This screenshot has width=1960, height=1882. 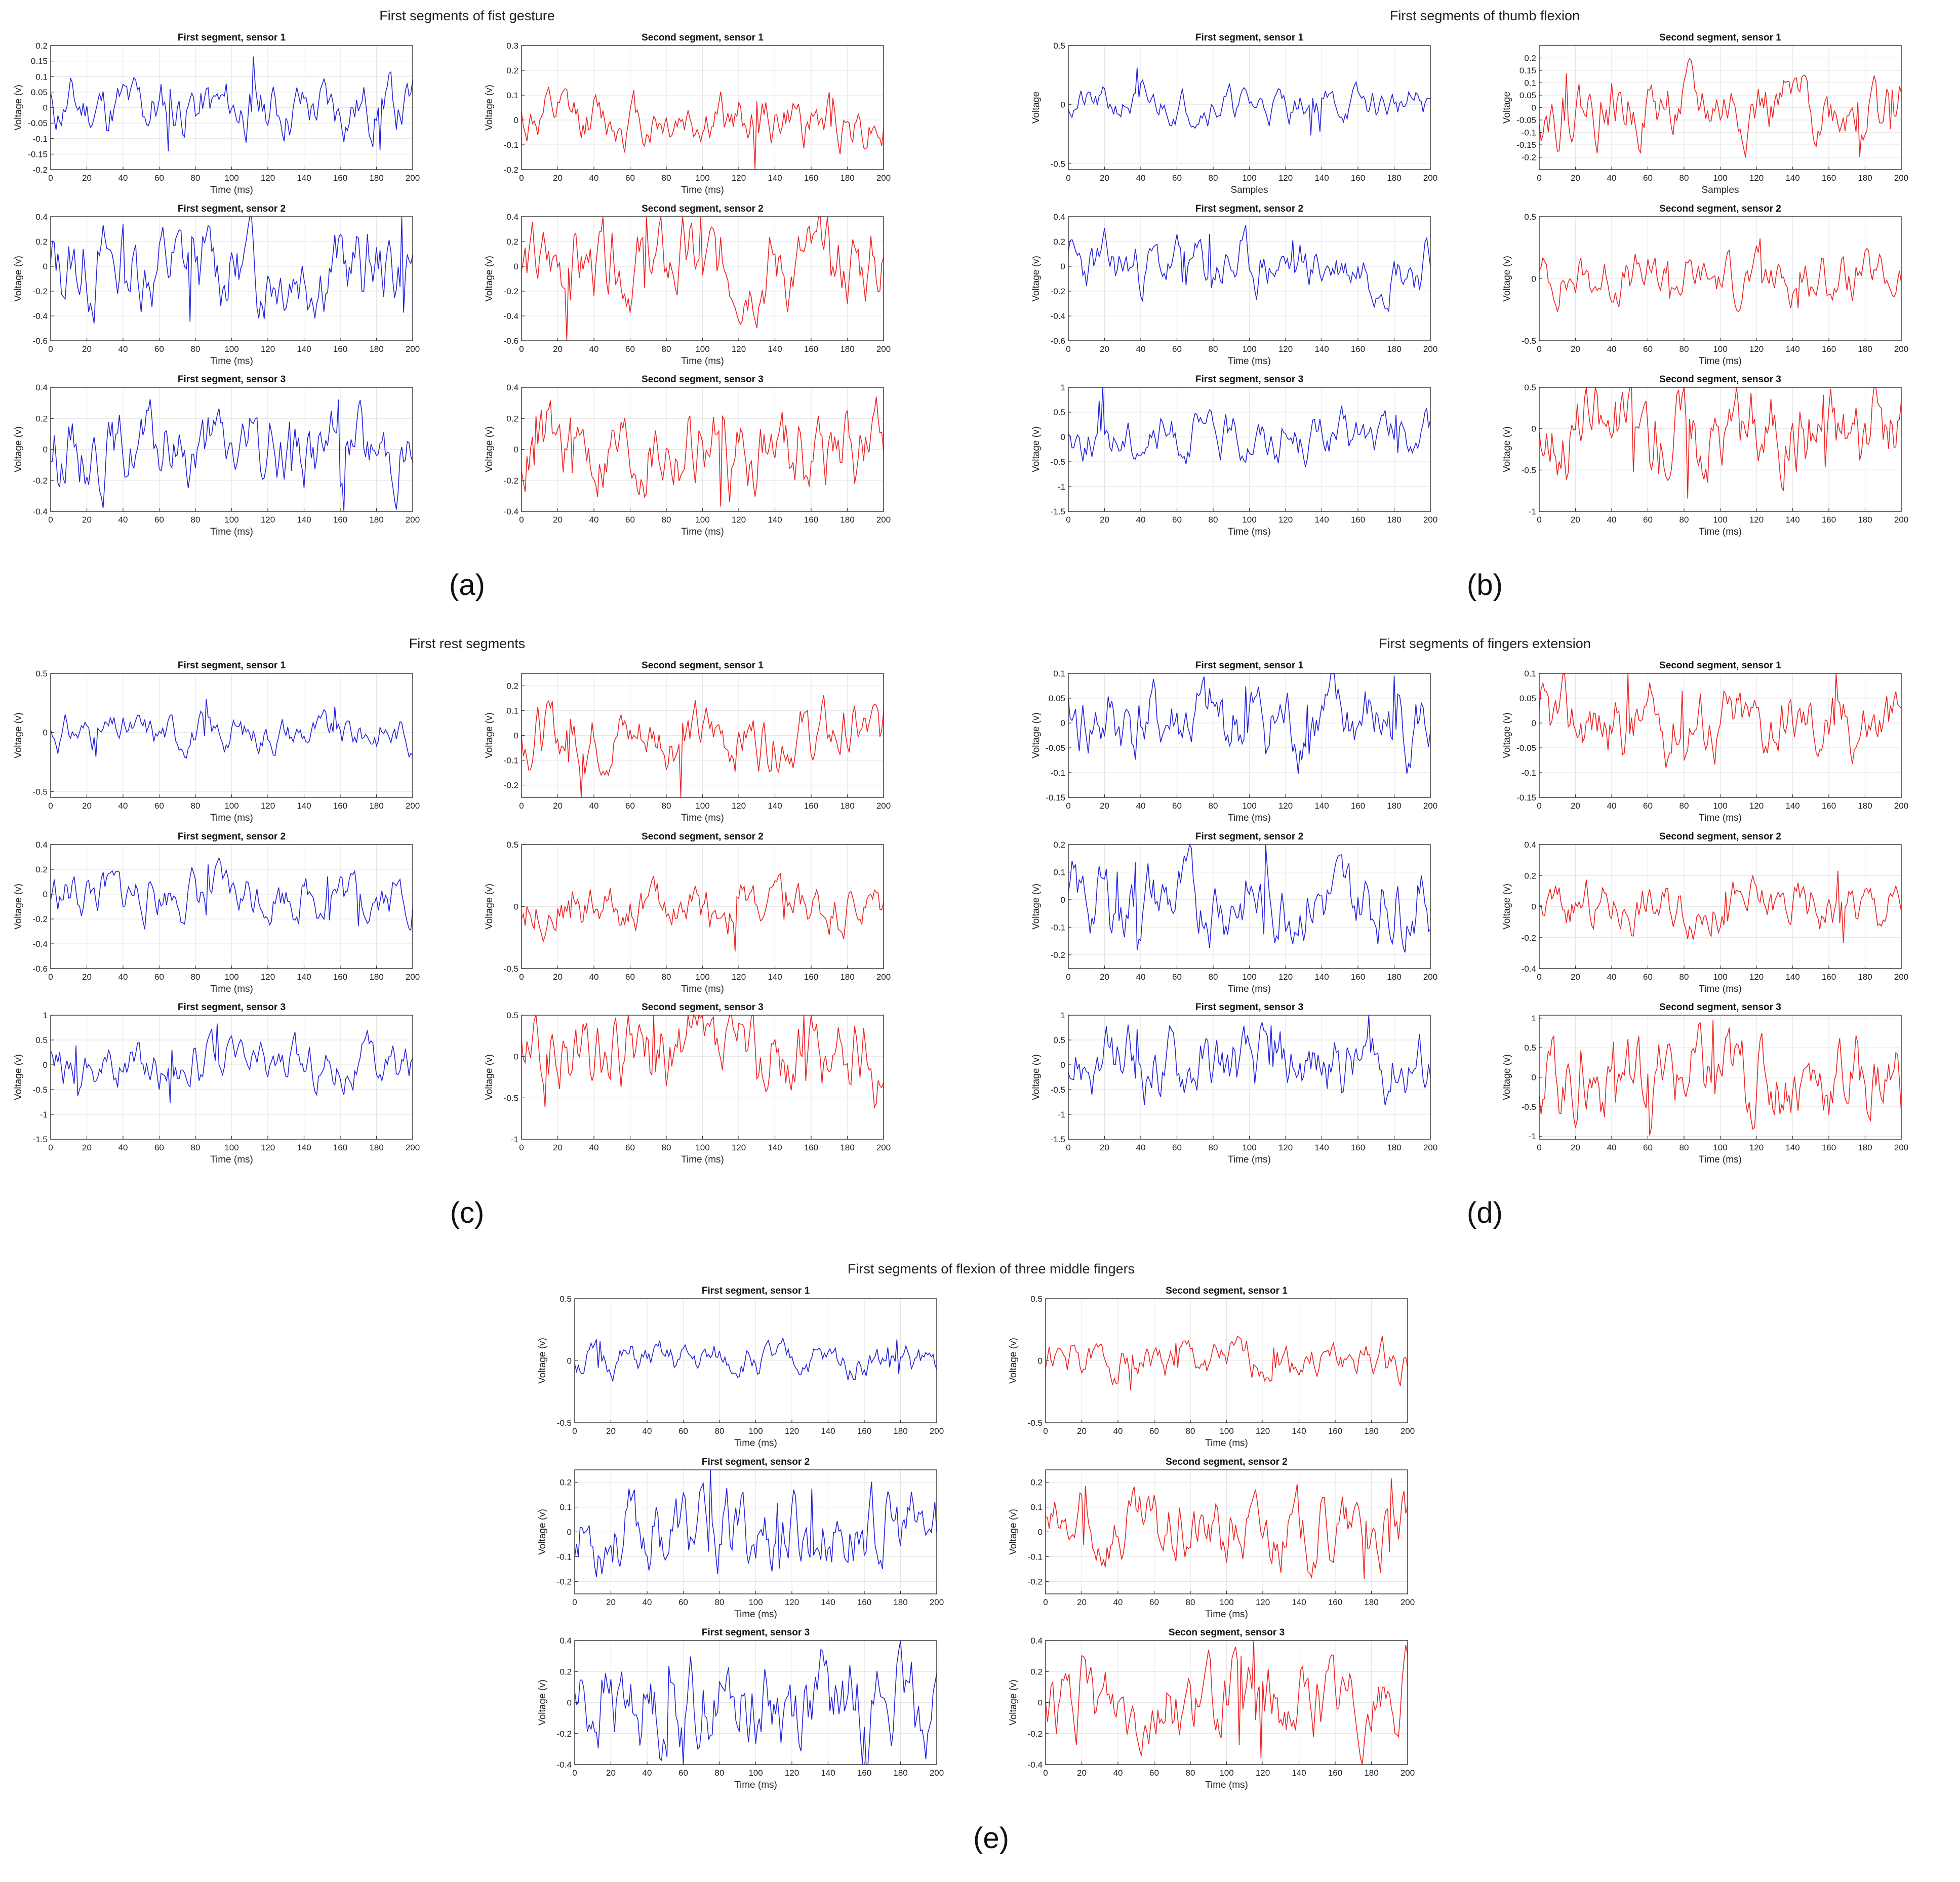 I want to click on y-tick-label: 0.05, so click(x=1527, y=698).